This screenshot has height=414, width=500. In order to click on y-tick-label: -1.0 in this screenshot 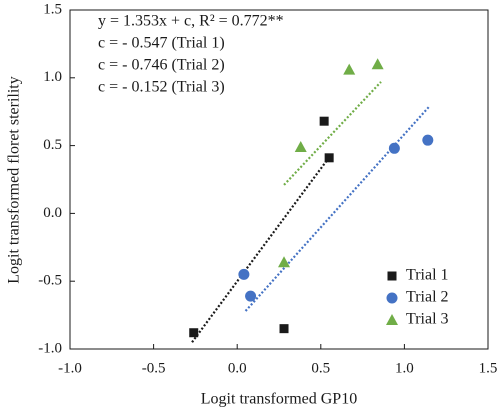, I will do `click(50, 348)`.